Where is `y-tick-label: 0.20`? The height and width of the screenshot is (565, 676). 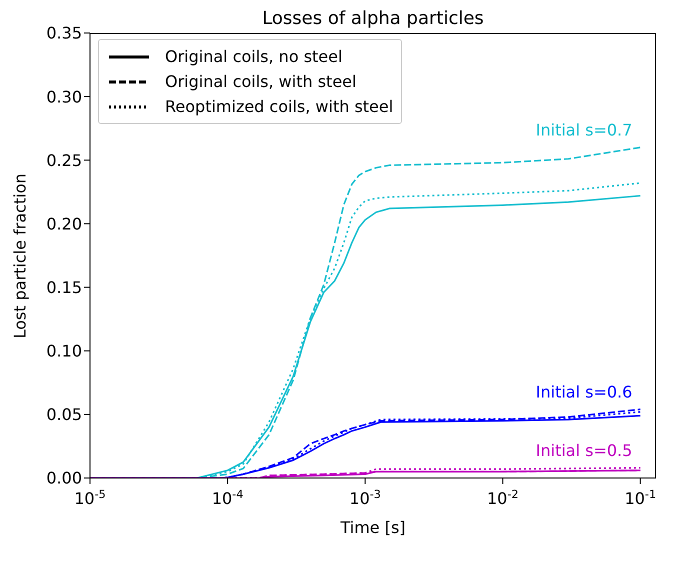
y-tick-label: 0.20 is located at coordinates (64, 224).